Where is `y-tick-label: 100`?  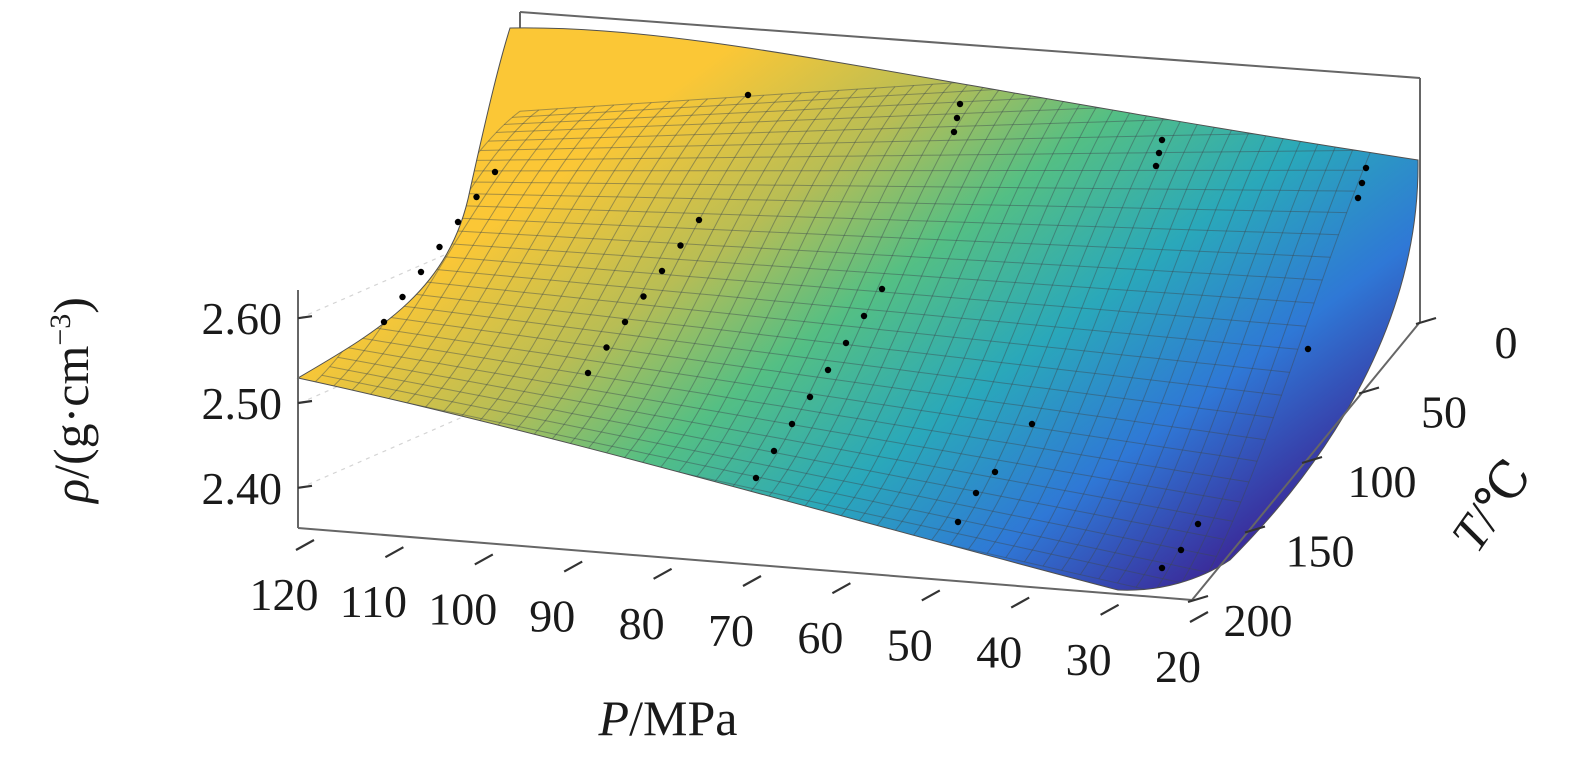 y-tick-label: 100 is located at coordinates (1382, 481).